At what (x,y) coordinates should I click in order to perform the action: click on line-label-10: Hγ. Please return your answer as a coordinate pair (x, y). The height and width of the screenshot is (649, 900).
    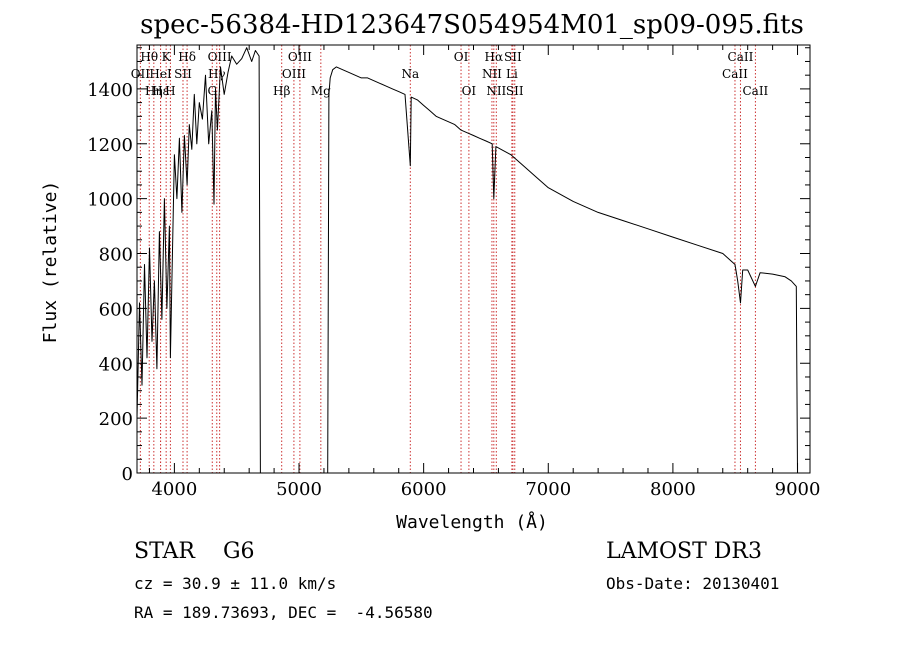
    Looking at the image, I should click on (217, 74).